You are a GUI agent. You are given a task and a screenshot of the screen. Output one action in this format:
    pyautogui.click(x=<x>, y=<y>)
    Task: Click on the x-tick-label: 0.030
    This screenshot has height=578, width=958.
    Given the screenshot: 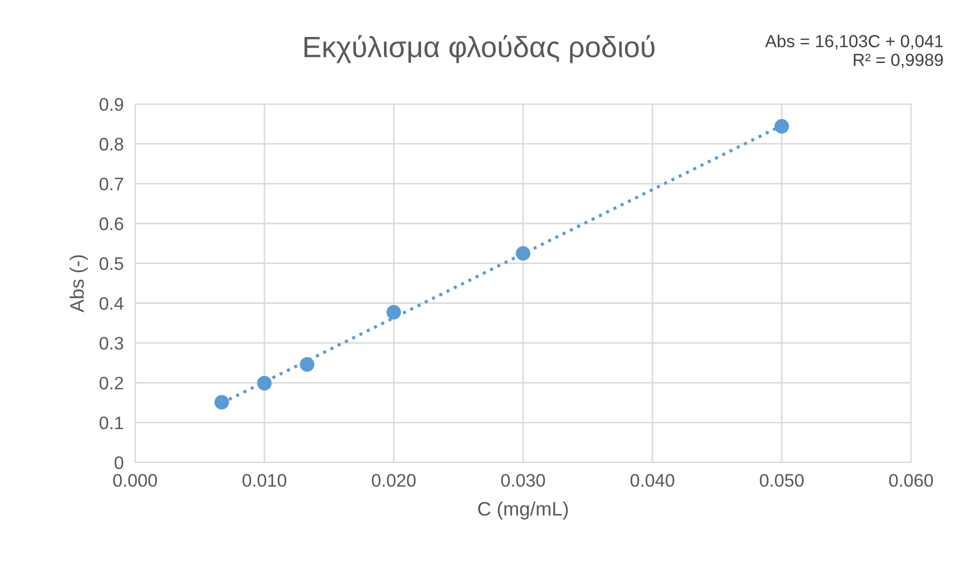 What is the action you would take?
    pyautogui.click(x=523, y=480)
    